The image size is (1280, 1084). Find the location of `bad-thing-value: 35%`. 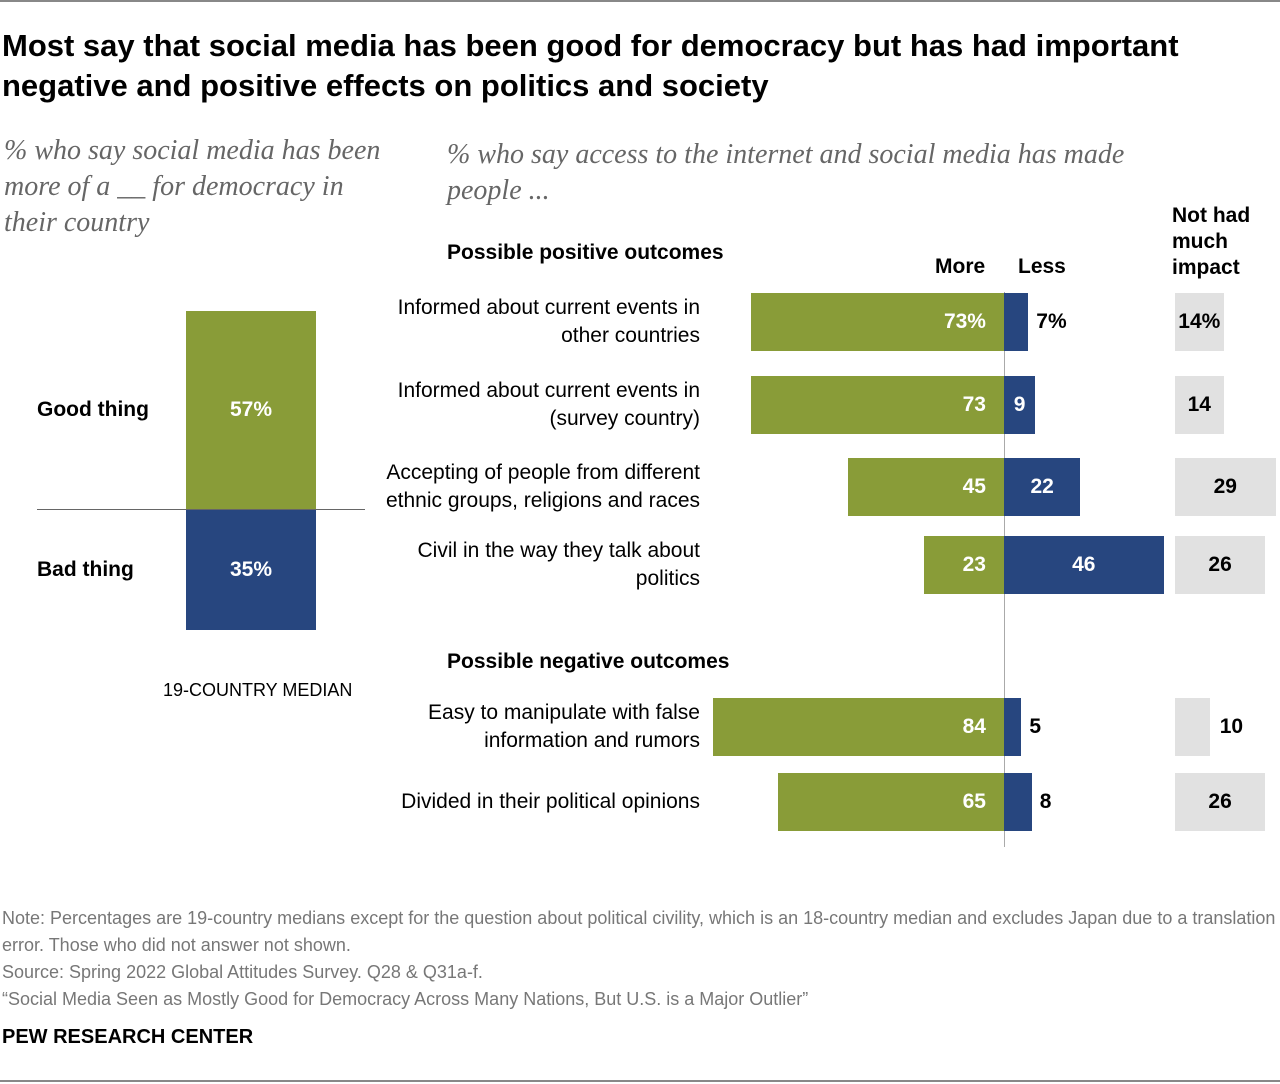

bad-thing-value: 35% is located at coordinates (251, 569).